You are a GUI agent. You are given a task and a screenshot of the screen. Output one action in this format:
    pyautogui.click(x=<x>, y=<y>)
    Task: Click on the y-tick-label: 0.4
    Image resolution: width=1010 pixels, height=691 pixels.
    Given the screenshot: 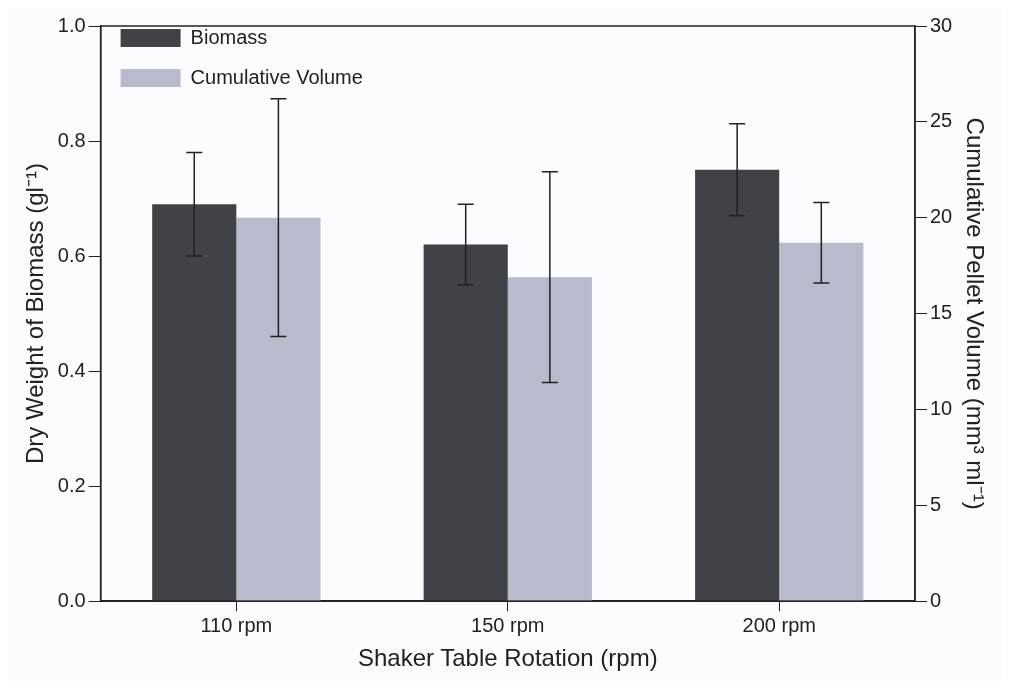 What is the action you would take?
    pyautogui.click(x=71, y=369)
    